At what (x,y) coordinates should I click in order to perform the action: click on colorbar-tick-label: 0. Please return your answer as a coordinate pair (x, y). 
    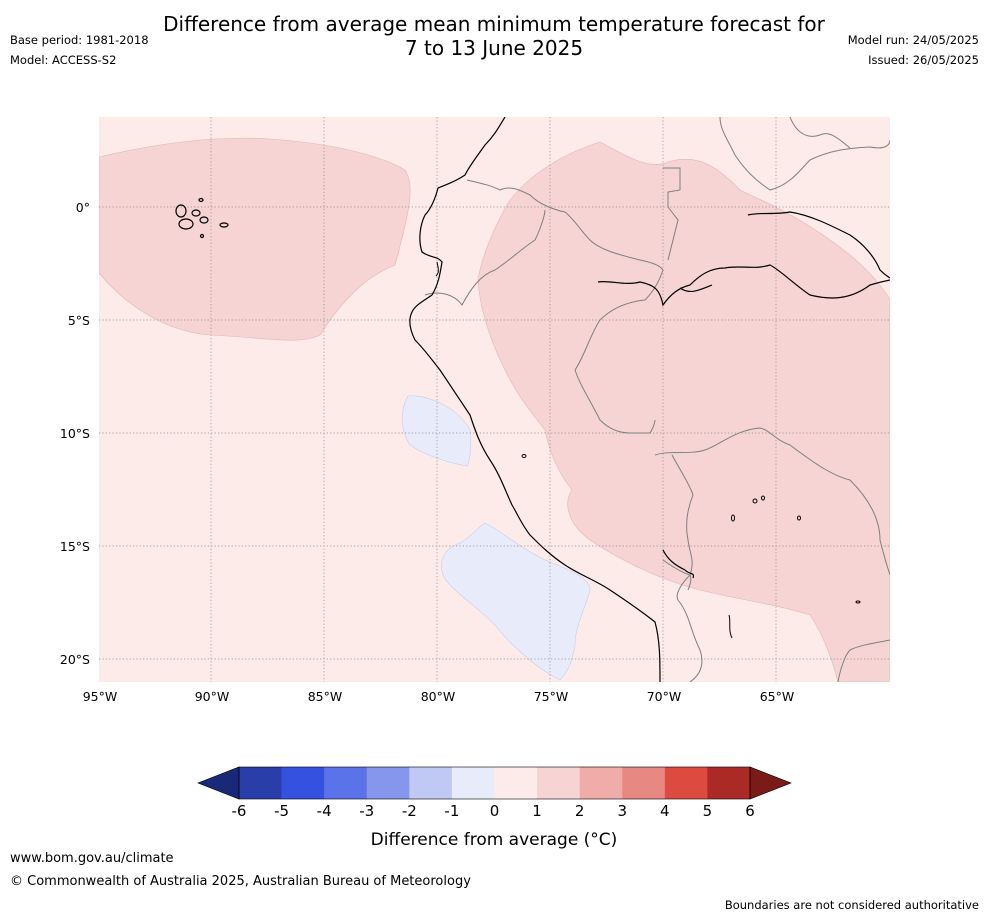
    Looking at the image, I should click on (495, 811).